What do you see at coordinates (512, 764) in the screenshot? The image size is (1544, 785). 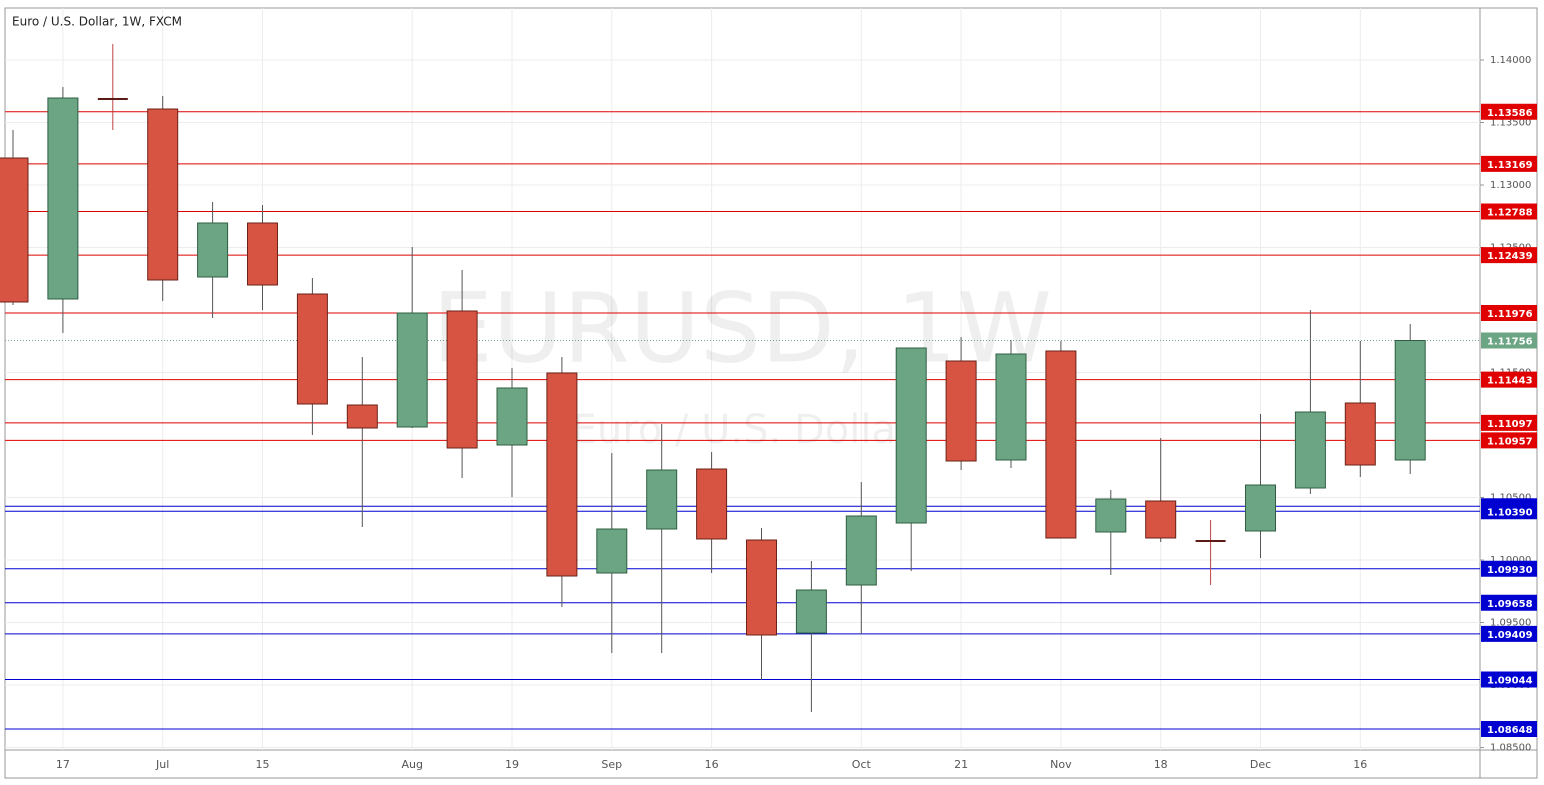 I see `x-tick-label: 19` at bounding box center [512, 764].